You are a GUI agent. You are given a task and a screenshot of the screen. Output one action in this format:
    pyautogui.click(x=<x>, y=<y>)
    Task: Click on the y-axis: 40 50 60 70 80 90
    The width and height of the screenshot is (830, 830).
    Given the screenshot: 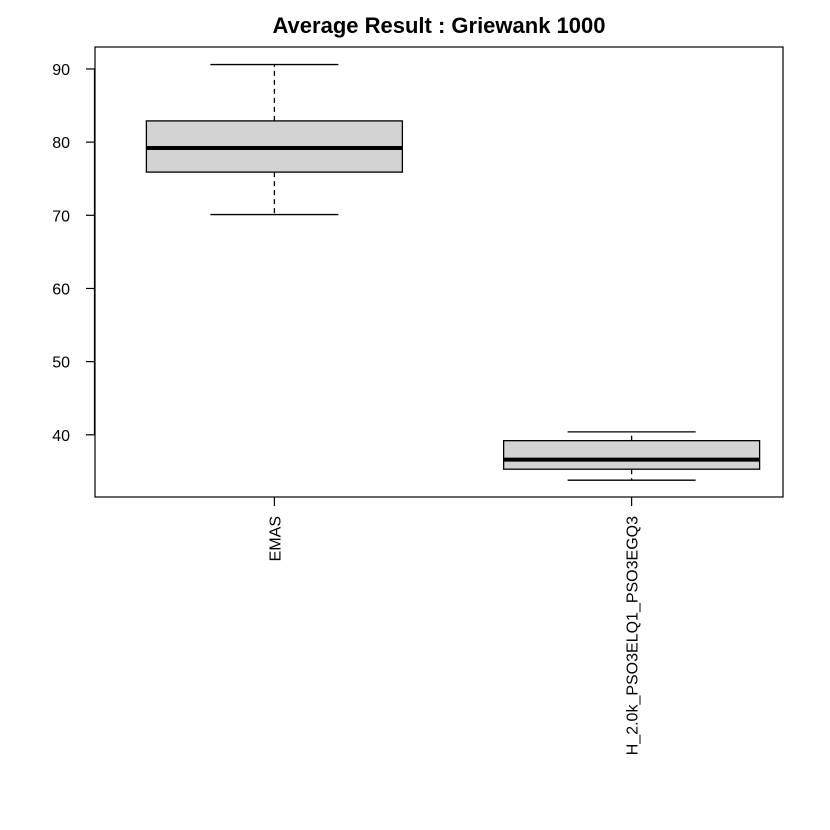 What is the action you would take?
    pyautogui.click(x=74, y=253)
    